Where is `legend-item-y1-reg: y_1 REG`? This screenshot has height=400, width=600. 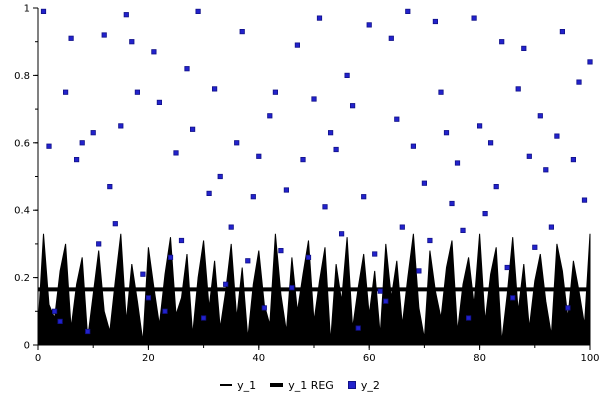 legend-item-y1-reg: y_1 REG is located at coordinates (302, 385).